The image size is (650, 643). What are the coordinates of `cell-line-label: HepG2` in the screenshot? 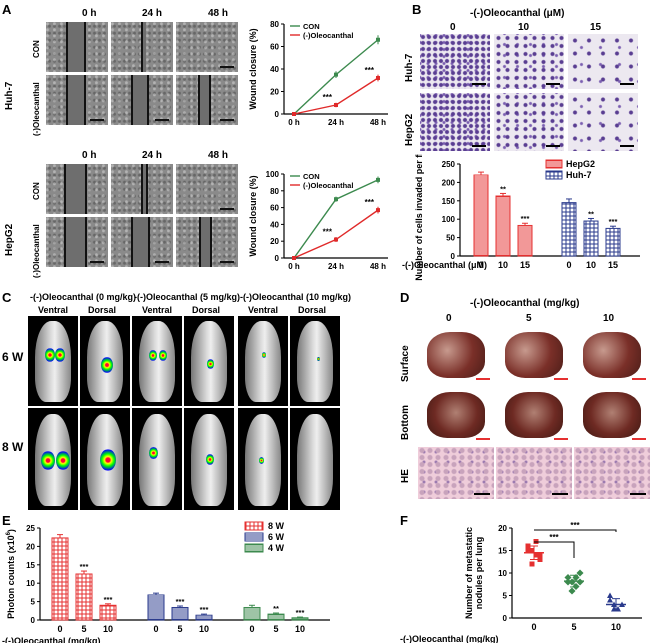 It's located at (9, 239).